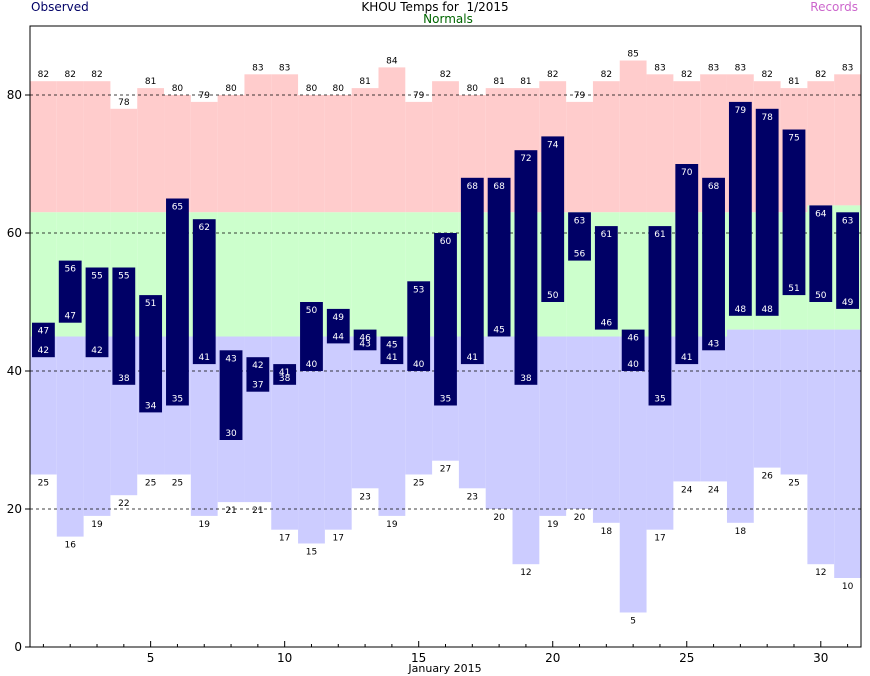  What do you see at coordinates (659, 68) in the screenshot?
I see `record-high-label-day-24: 83` at bounding box center [659, 68].